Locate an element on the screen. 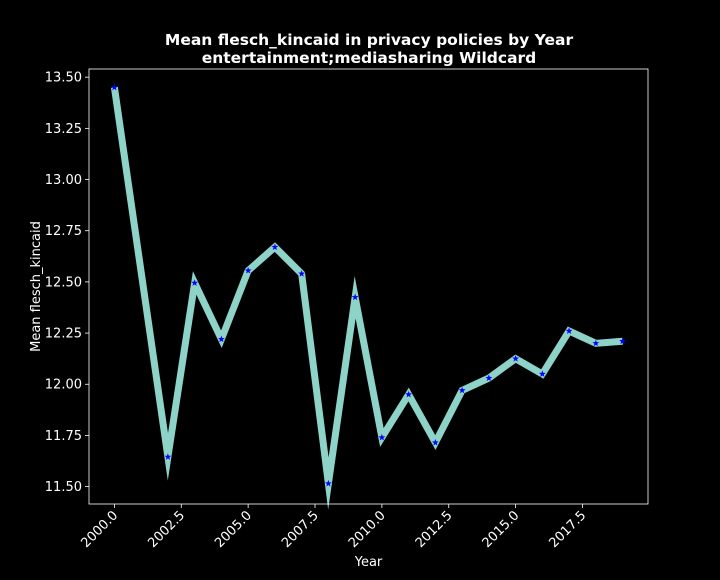  y-tick-label: 11.75 is located at coordinates (63, 436).